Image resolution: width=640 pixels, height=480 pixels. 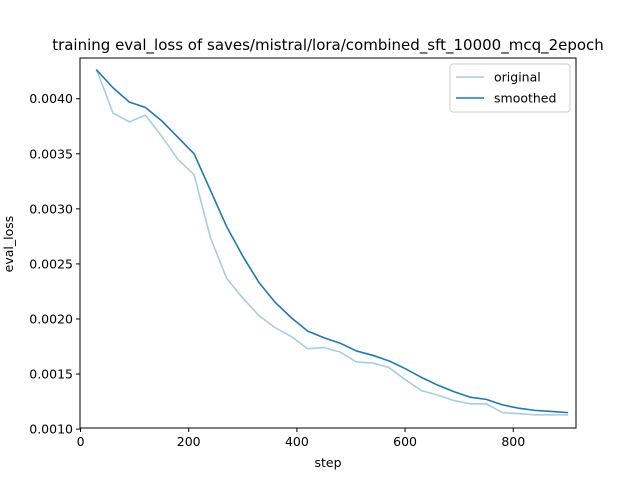 What do you see at coordinates (51, 98) in the screenshot?
I see `y-tick-label: 0.0040` at bounding box center [51, 98].